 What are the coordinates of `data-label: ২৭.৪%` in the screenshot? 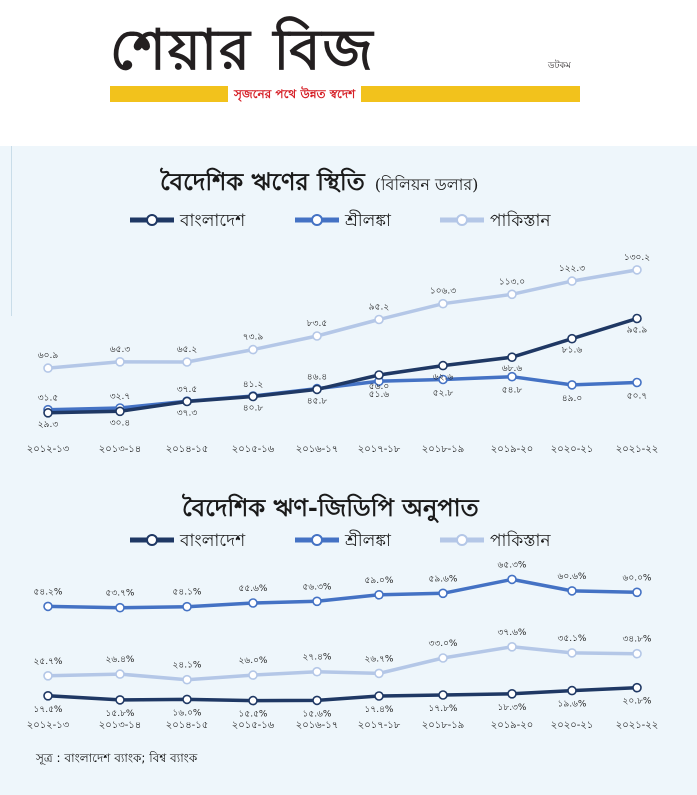 It's located at (317, 658).